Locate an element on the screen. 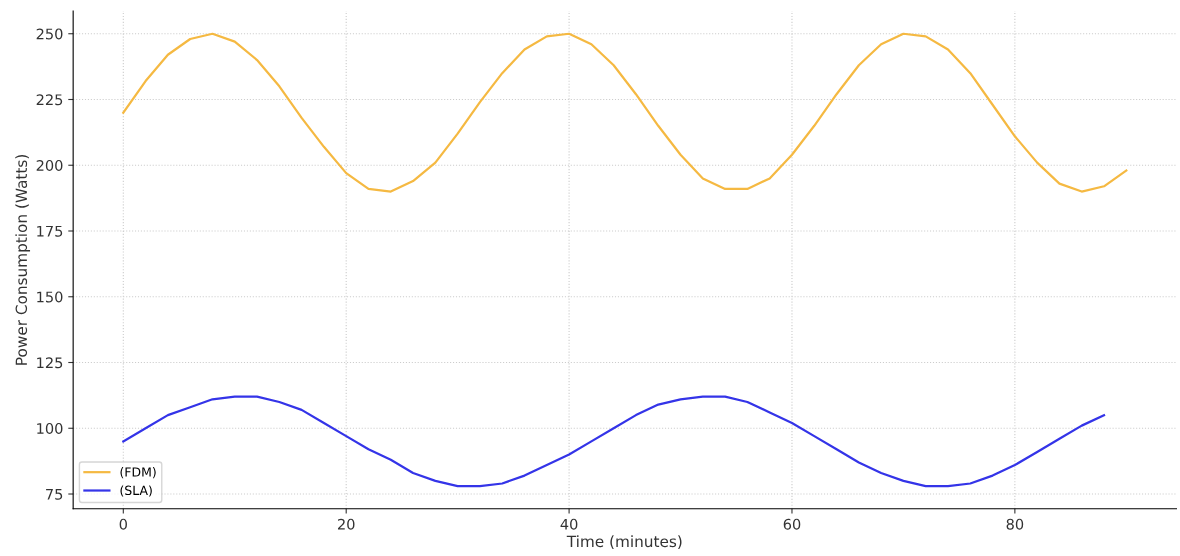  y-tick-label: 200 is located at coordinates (49, 165).